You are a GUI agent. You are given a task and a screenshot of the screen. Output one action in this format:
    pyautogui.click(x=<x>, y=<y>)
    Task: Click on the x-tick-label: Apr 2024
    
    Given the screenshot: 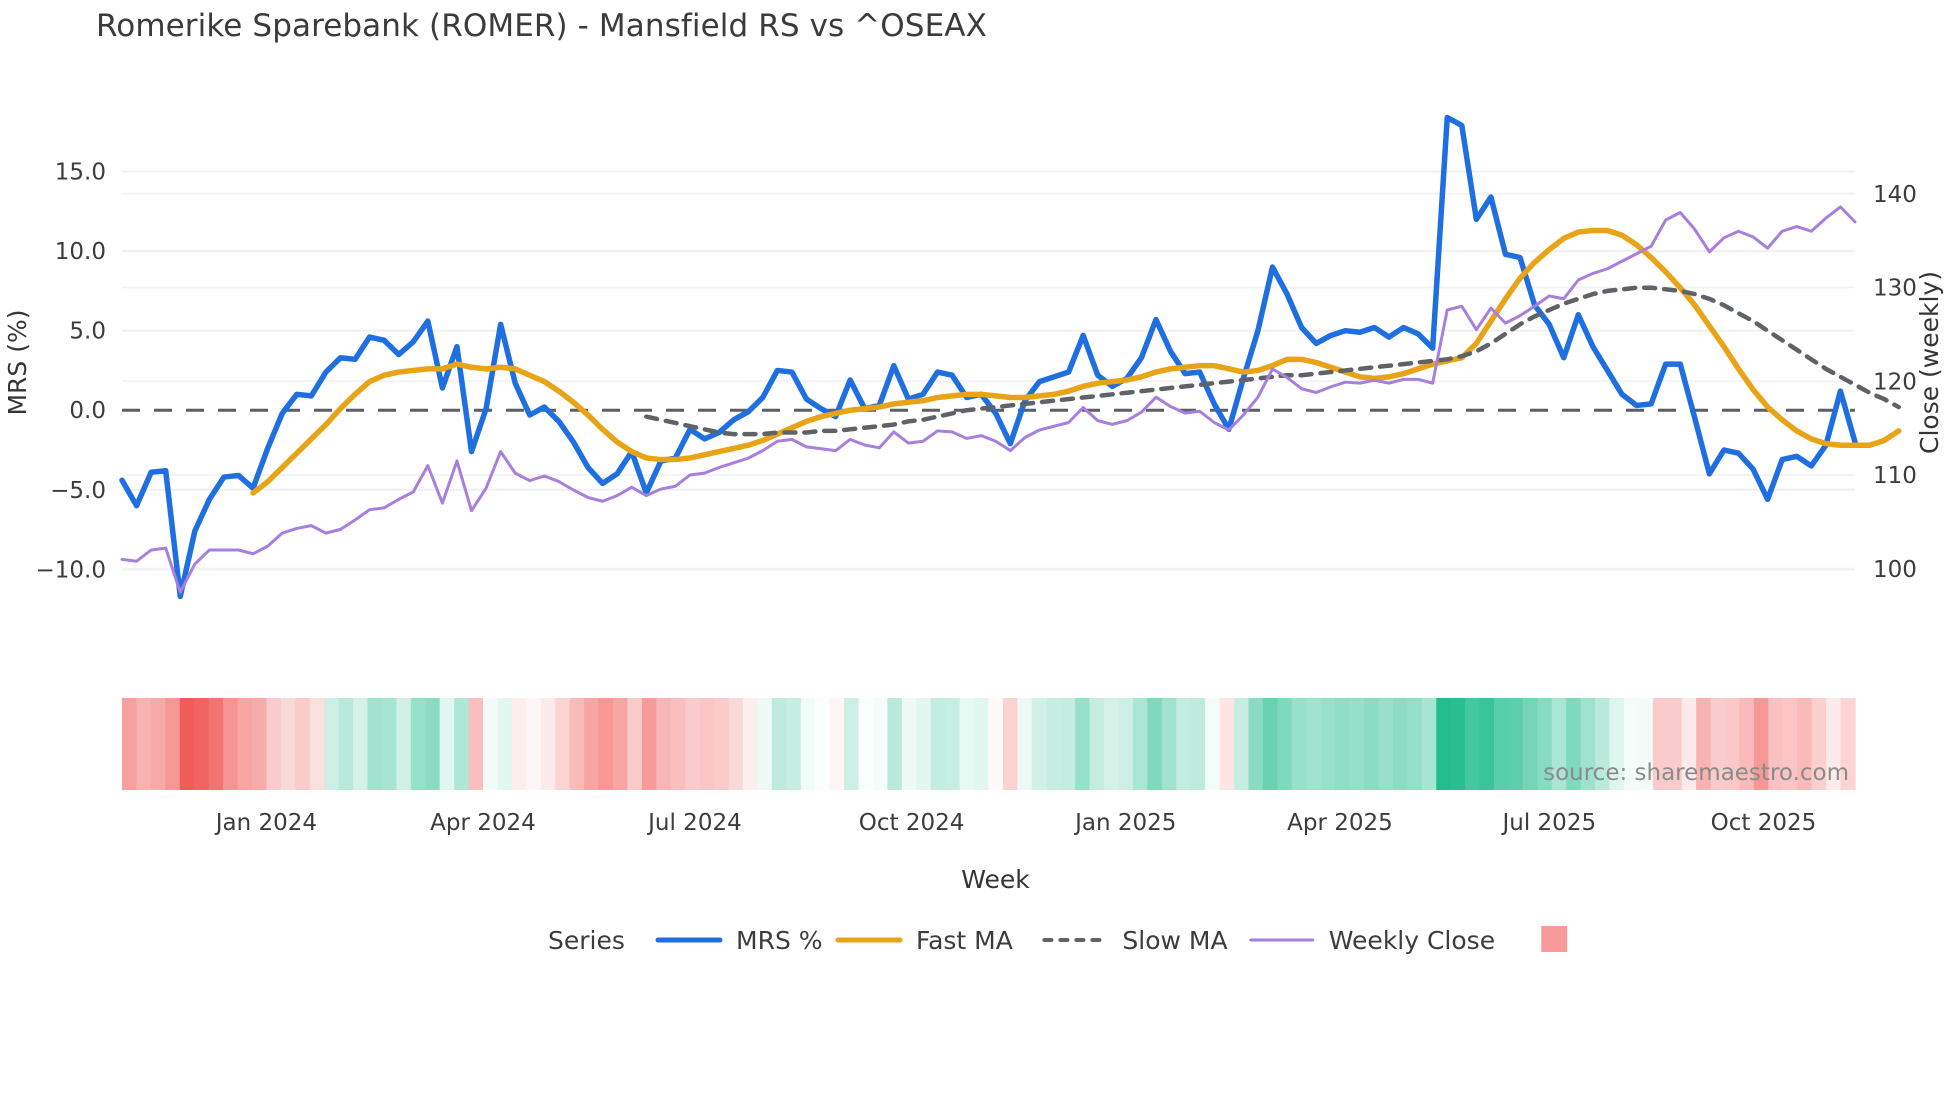 What is the action you would take?
    pyautogui.click(x=483, y=823)
    